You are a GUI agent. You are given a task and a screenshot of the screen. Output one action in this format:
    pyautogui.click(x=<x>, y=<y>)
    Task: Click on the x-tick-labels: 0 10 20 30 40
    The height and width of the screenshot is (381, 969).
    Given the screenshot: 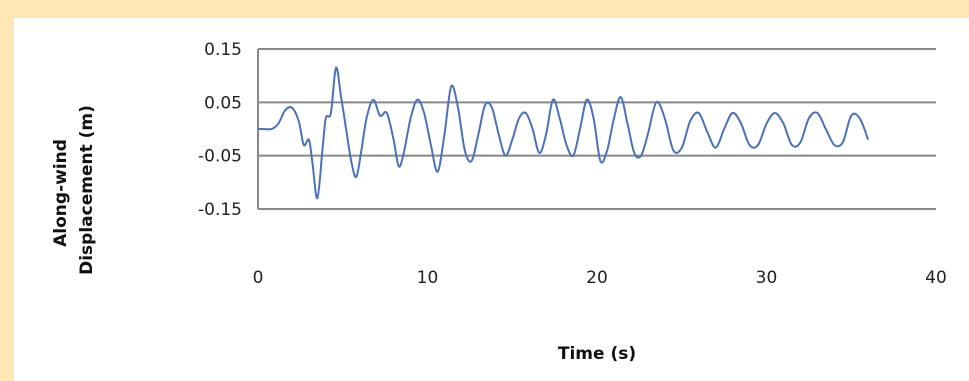 What is the action you would take?
    pyautogui.click(x=600, y=278)
    